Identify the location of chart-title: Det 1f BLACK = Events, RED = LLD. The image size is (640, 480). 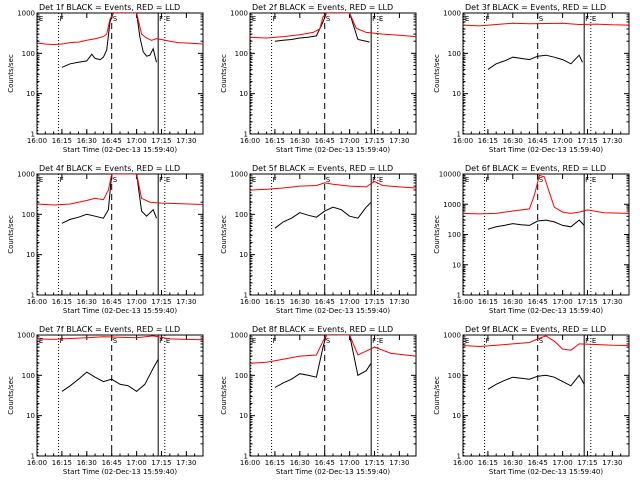
(109, 7).